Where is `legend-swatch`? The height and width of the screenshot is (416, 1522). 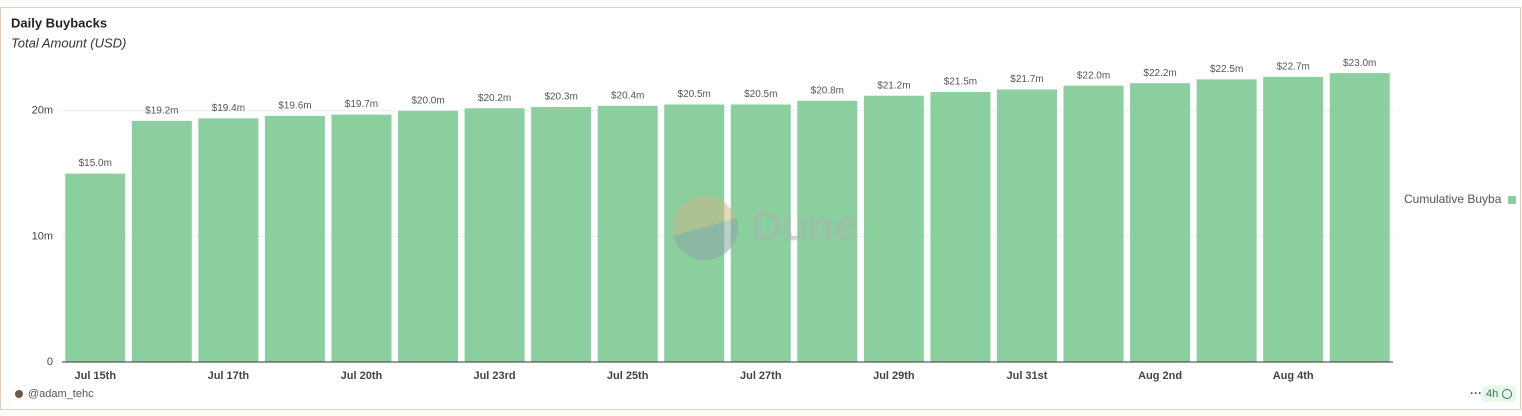 legend-swatch is located at coordinates (1512, 200).